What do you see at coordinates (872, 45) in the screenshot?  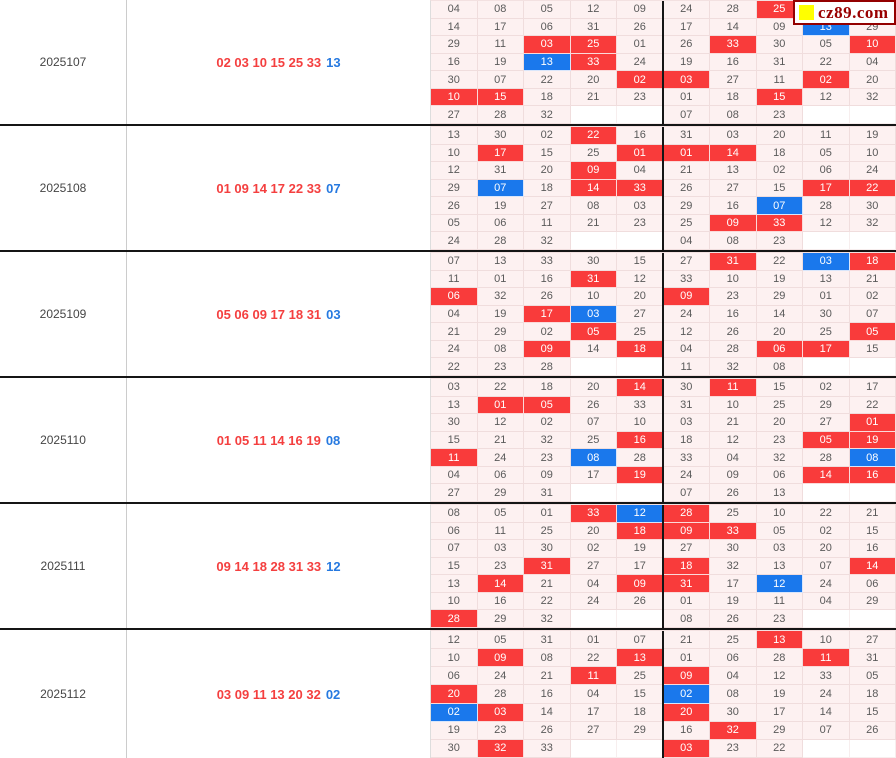 I see `red-ball-cell: 10` at bounding box center [872, 45].